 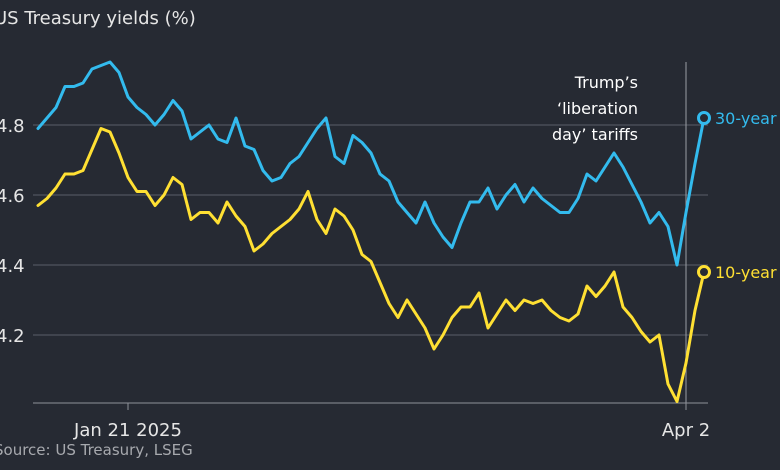 What do you see at coordinates (746, 118) in the screenshot?
I see `series-label-30-year: 30-year` at bounding box center [746, 118].